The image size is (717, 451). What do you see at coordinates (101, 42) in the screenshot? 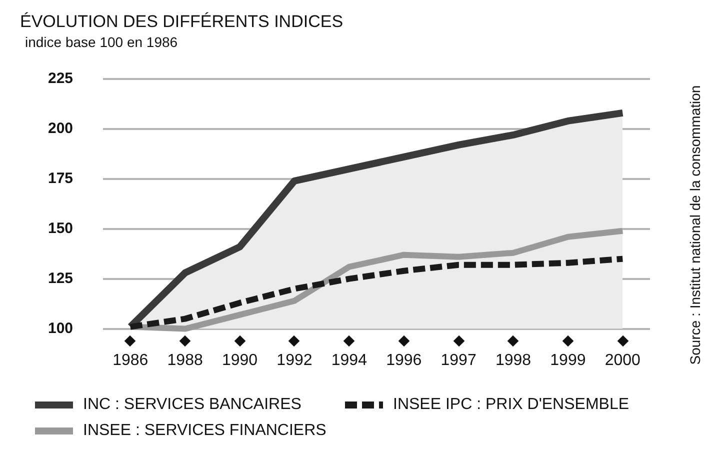
I see `chart-subtitle: indice base 100 en 1986` at bounding box center [101, 42].